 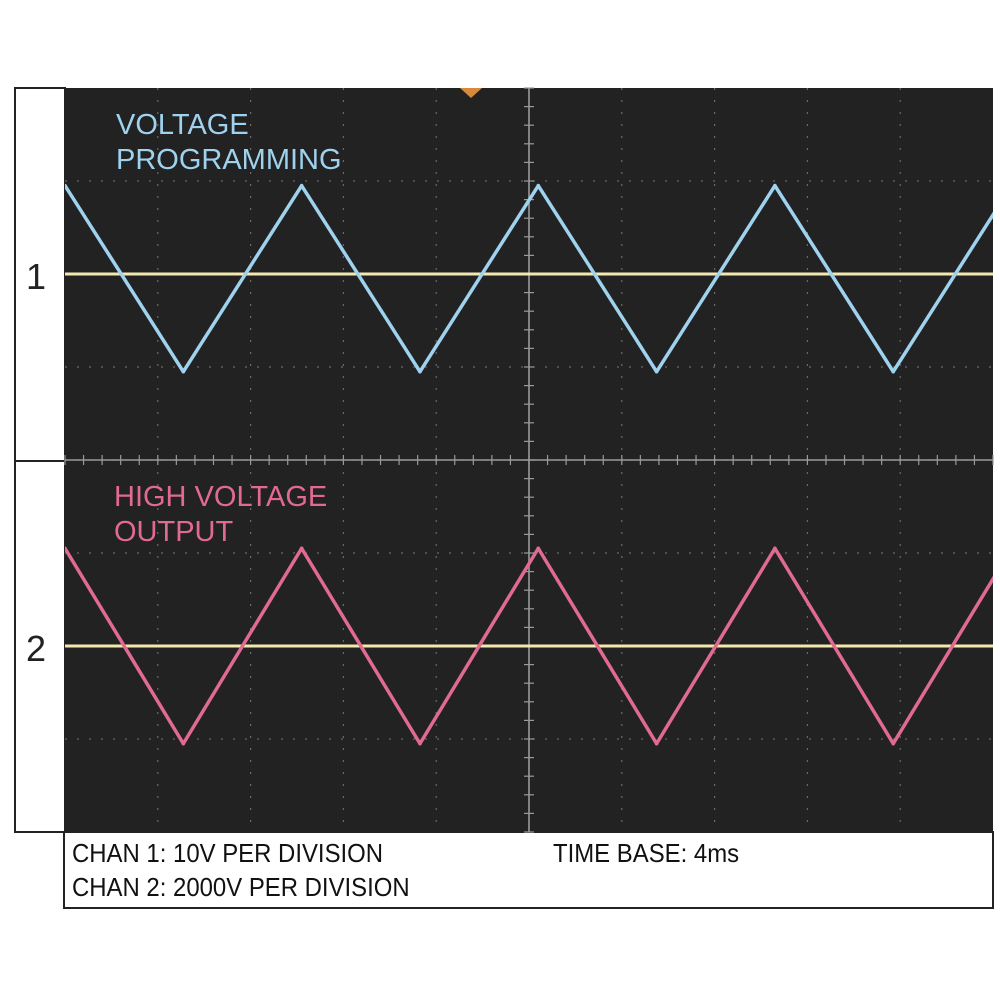 What do you see at coordinates (229, 160) in the screenshot?
I see `trace-label-ch1-line2: PROGRAMMING` at bounding box center [229, 160].